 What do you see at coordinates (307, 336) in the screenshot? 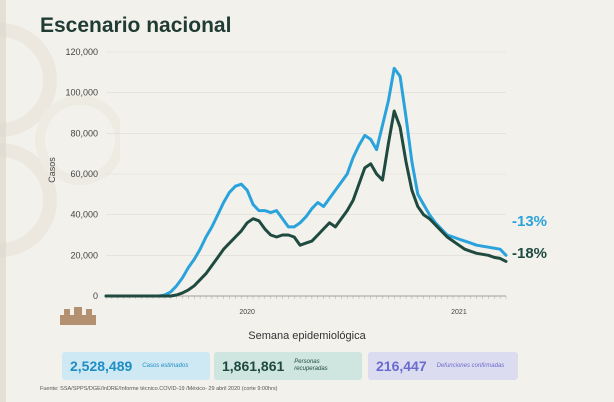
I see `x-axis-label: Semana epidemiológica` at bounding box center [307, 336].